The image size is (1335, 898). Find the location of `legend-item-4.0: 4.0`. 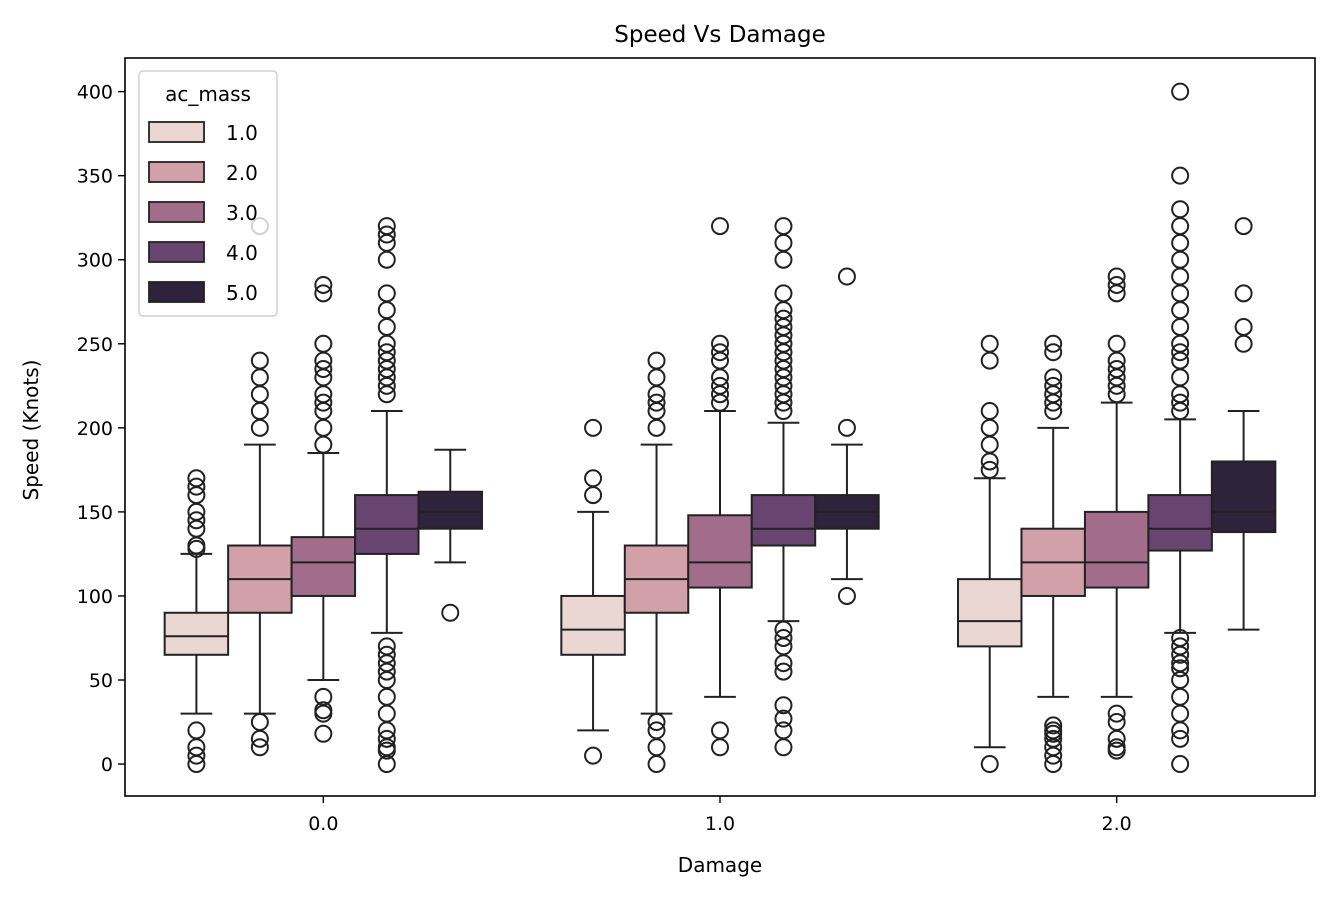

legend-item-4.0: 4.0 is located at coordinates (203, 253).